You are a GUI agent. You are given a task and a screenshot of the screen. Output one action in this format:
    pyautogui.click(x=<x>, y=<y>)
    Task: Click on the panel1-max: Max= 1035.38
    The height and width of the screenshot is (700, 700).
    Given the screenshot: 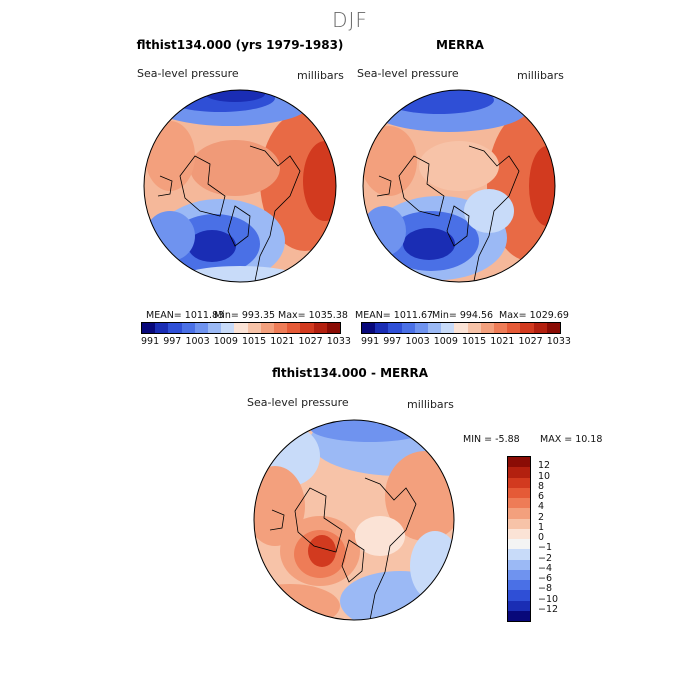 What is the action you would take?
    pyautogui.click(x=313, y=315)
    